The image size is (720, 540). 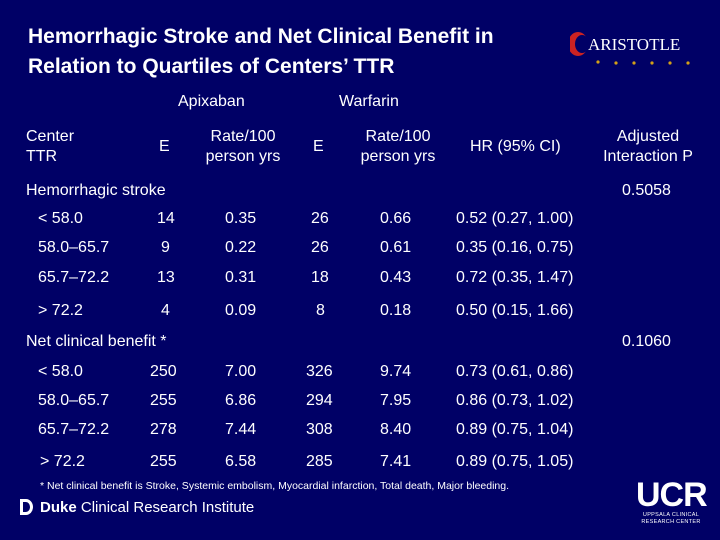 I want to click on cell-e-apix: 278, so click(x=163, y=429).